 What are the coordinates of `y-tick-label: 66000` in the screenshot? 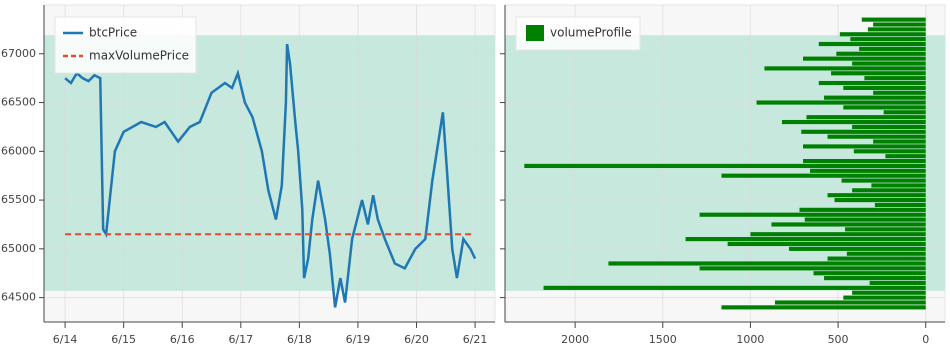 It's located at (18, 150).